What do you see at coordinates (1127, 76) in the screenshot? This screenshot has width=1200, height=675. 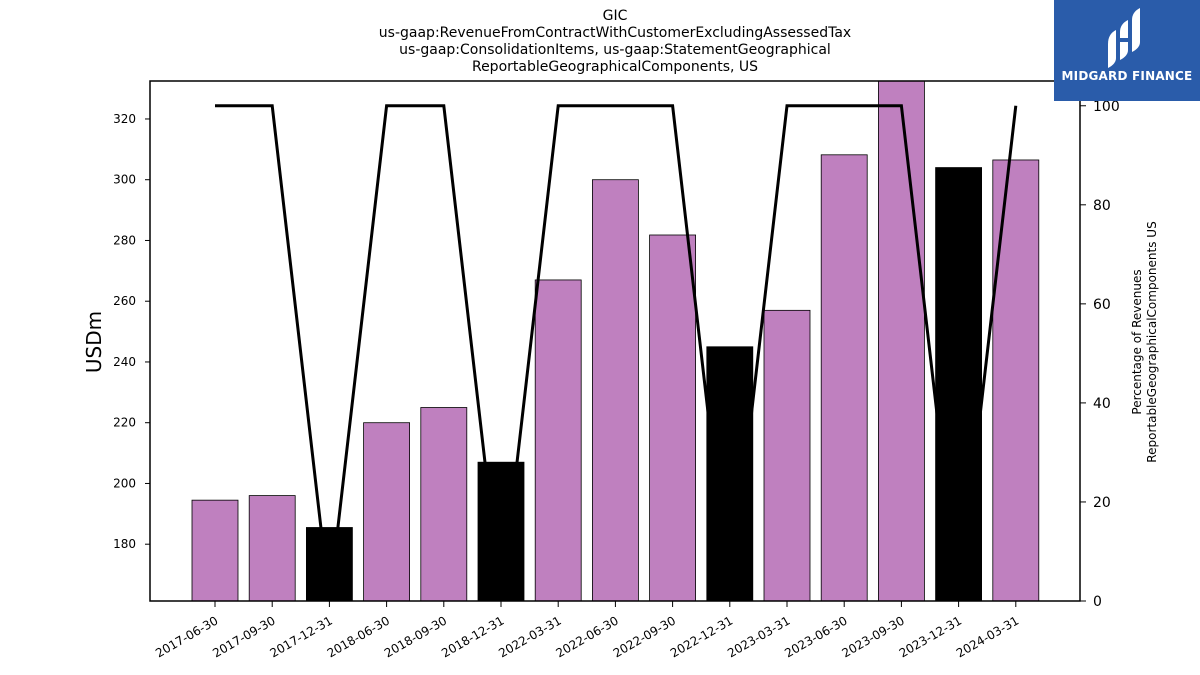 I see `logo-text: MIDGARD FINANCE` at bounding box center [1127, 76].